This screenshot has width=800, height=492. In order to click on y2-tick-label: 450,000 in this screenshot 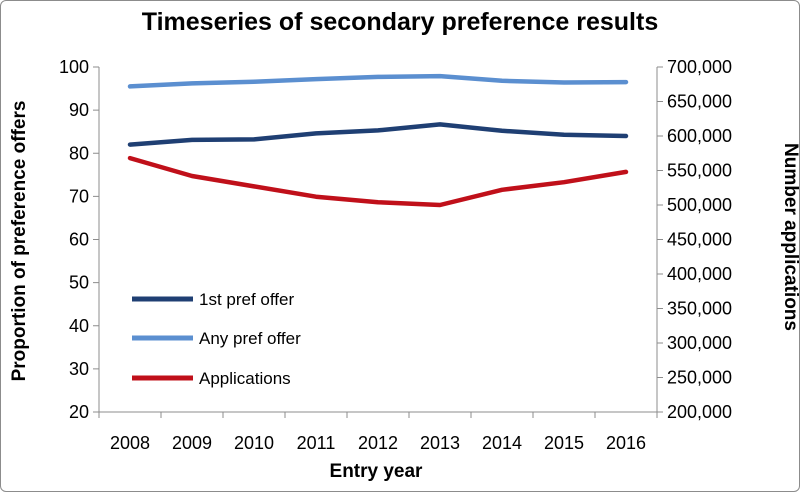, I will do `click(699, 240)`.